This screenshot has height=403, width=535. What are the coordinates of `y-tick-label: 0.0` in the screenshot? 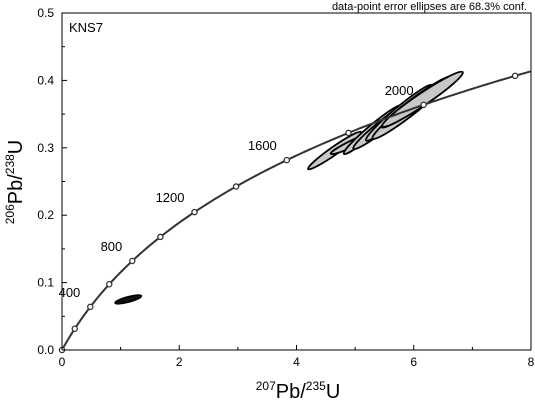 It's located at (45, 350).